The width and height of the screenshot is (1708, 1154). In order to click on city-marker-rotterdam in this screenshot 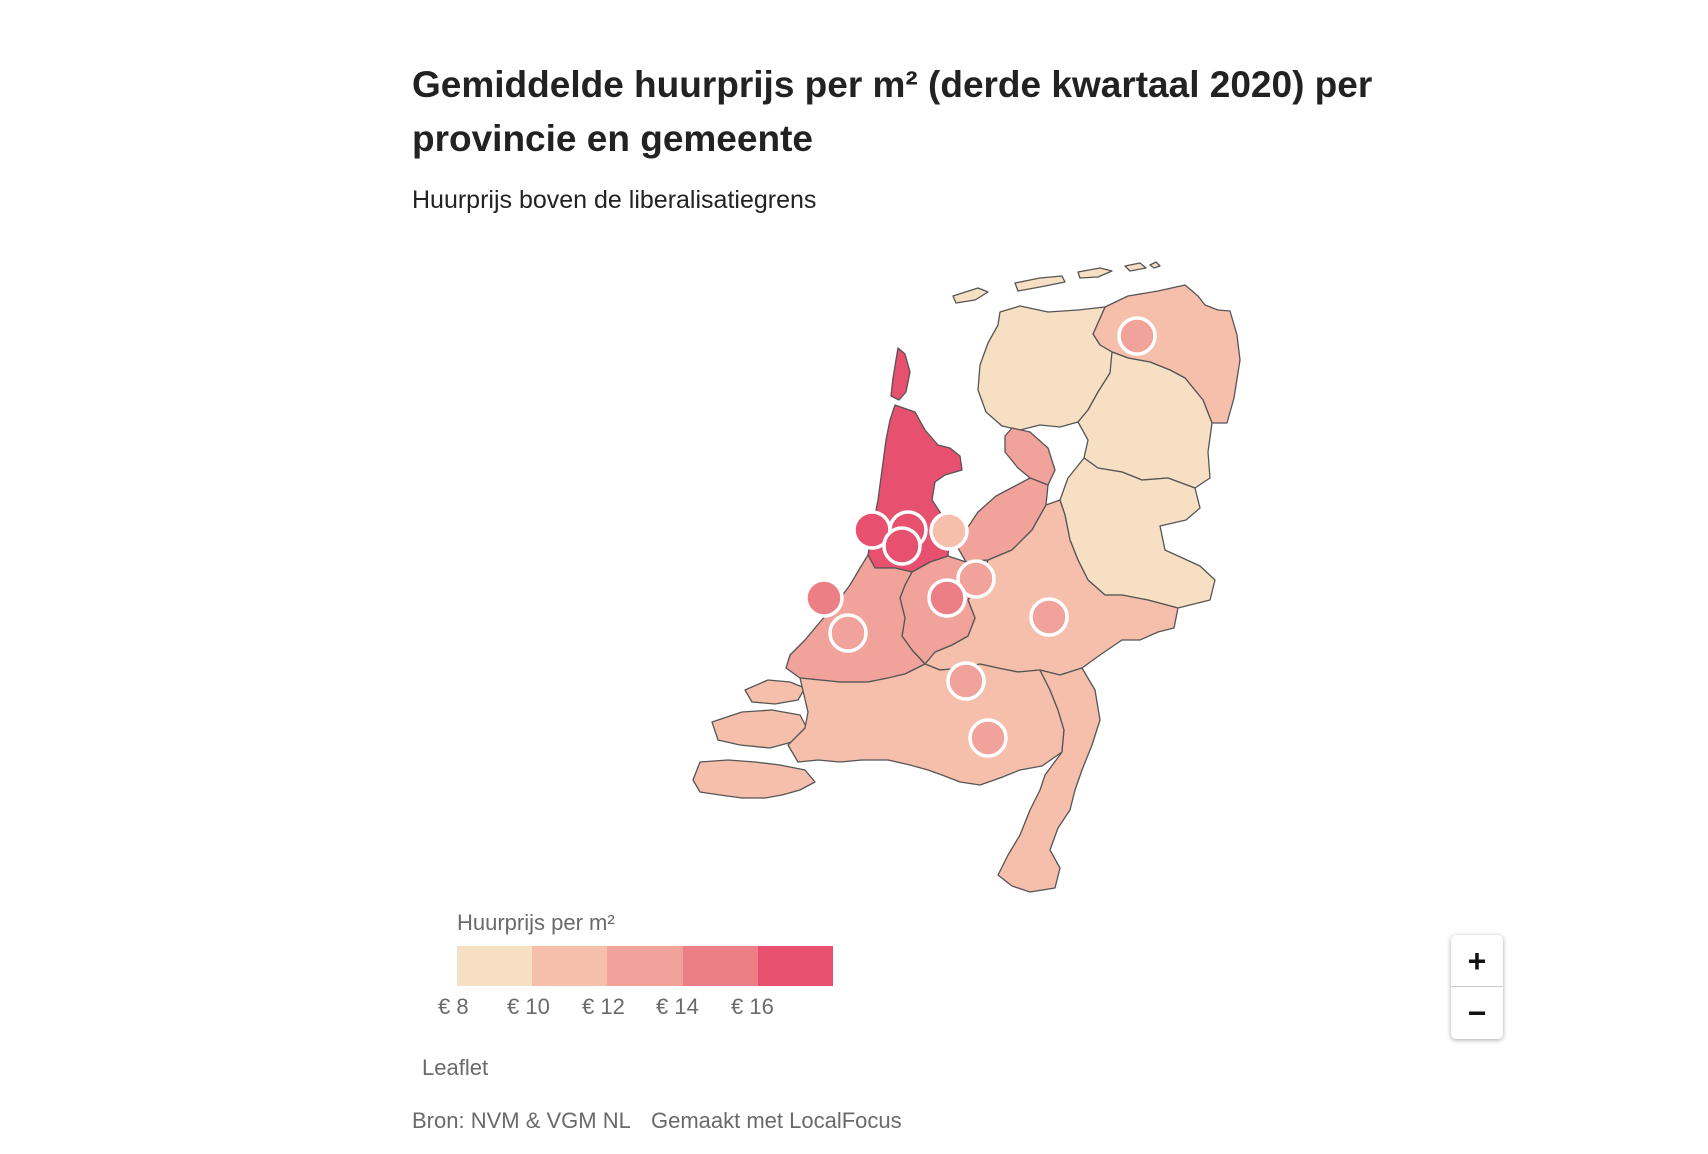, I will do `click(848, 633)`.